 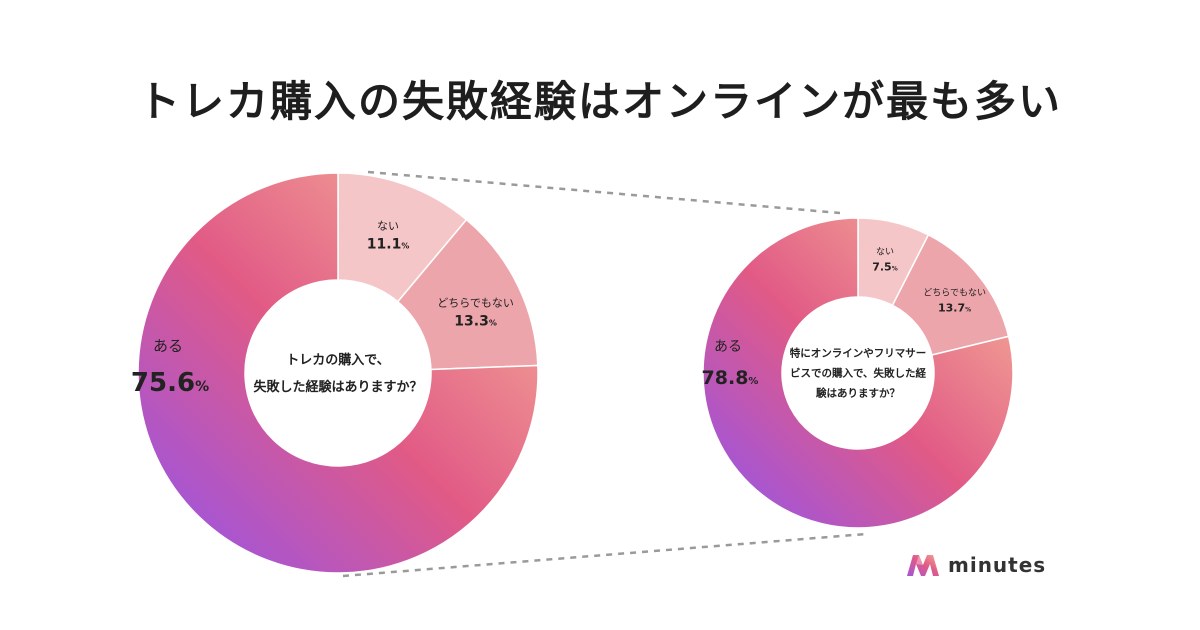 I want to click on center-question-line: トレカの購入で、, so click(x=337, y=360).